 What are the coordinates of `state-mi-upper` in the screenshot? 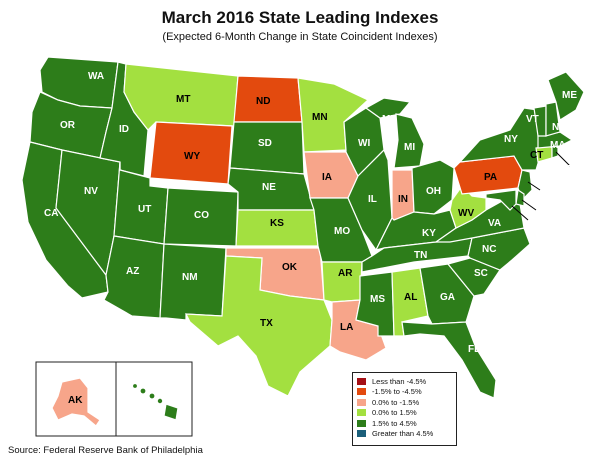 It's located at (388, 108).